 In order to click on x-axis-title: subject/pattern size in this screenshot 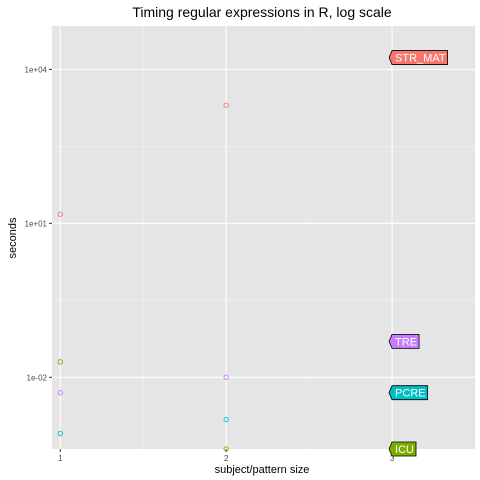, I will do `click(262, 470)`.